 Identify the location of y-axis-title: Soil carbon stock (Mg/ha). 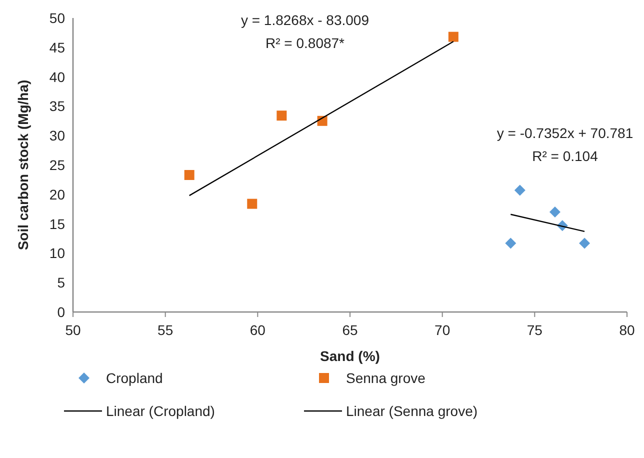
(23, 165).